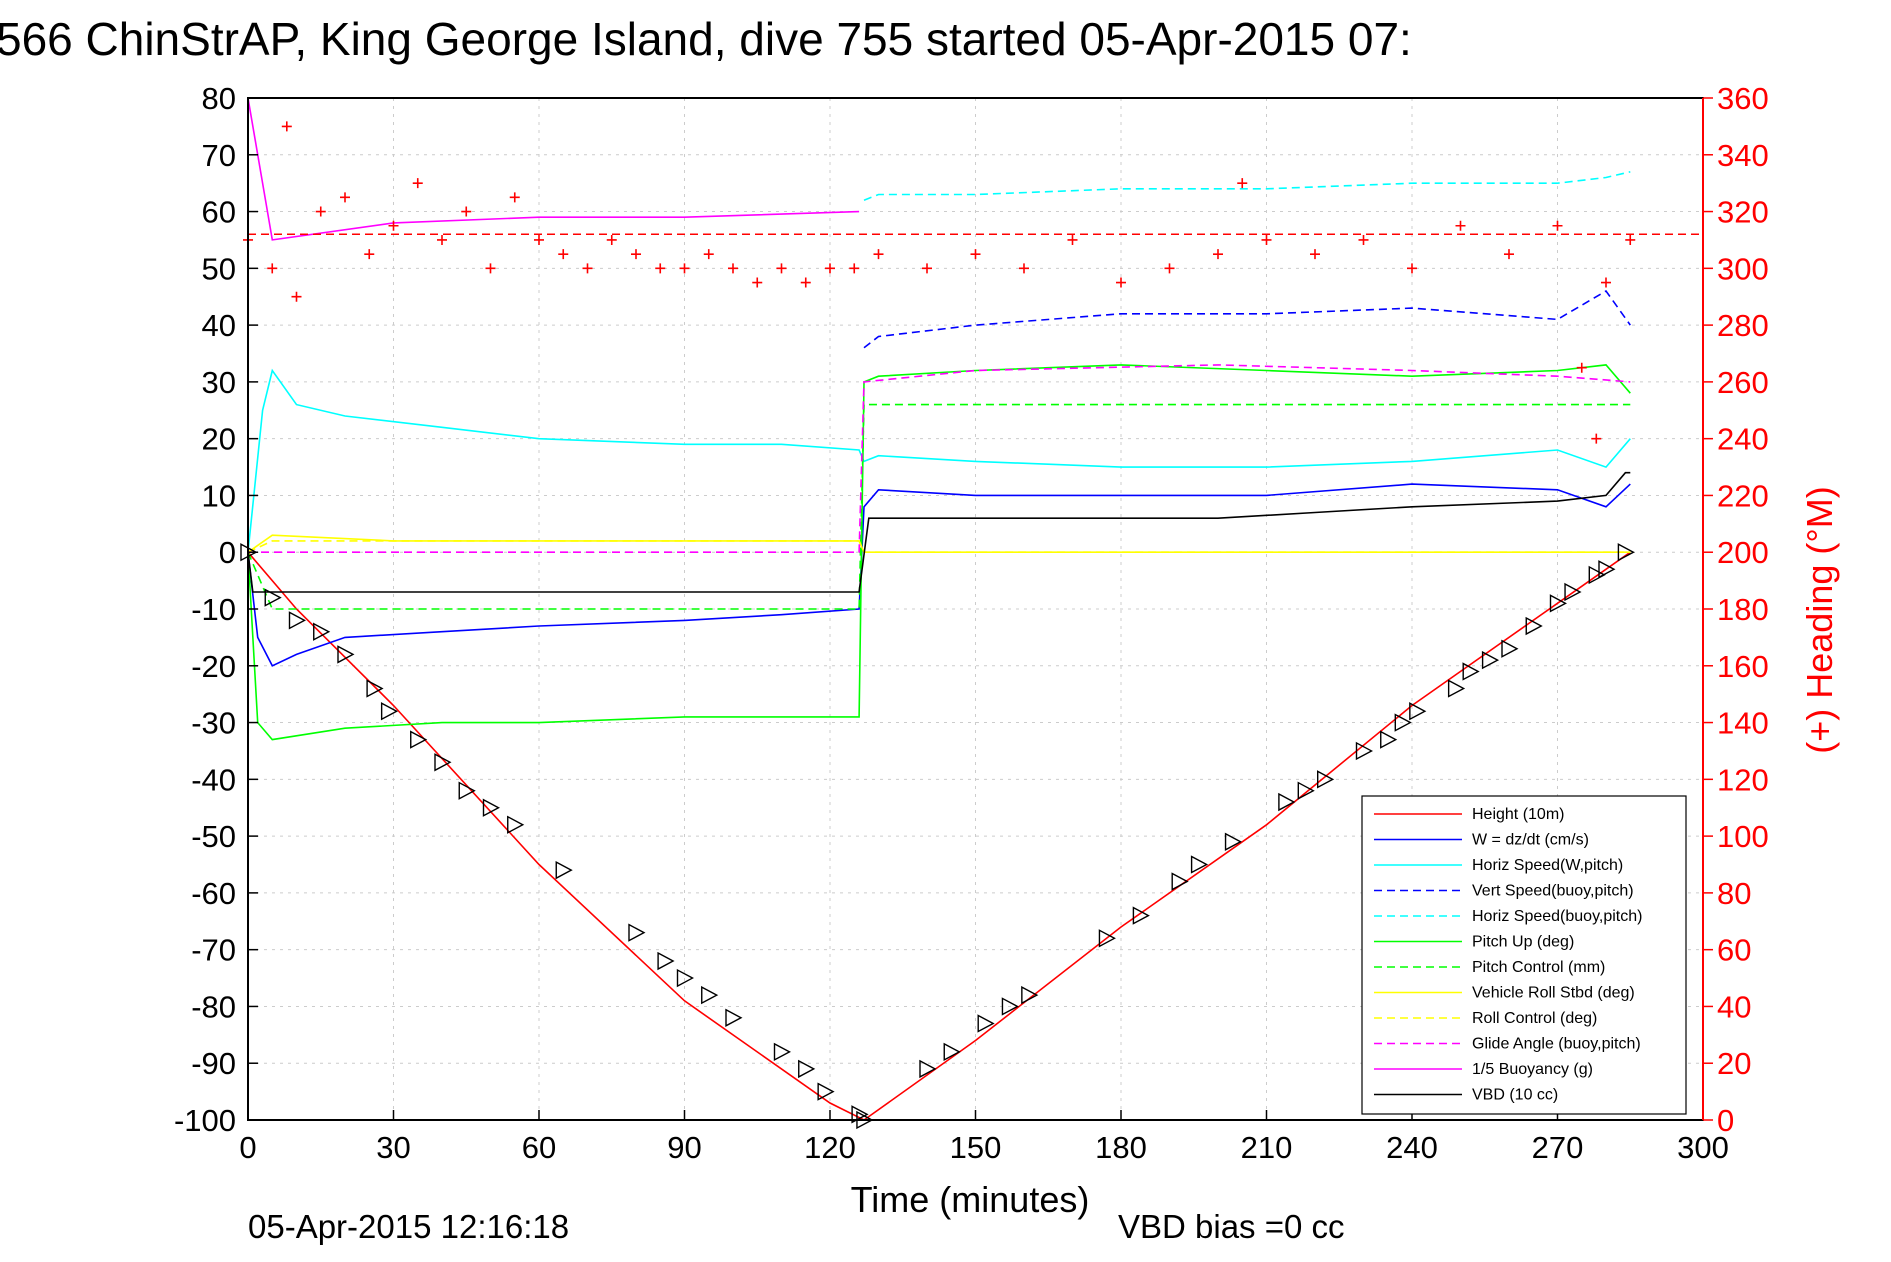  Describe the element at coordinates (1523, 942) in the screenshot. I see `legend-entry: Pitch Up (deg)` at that location.